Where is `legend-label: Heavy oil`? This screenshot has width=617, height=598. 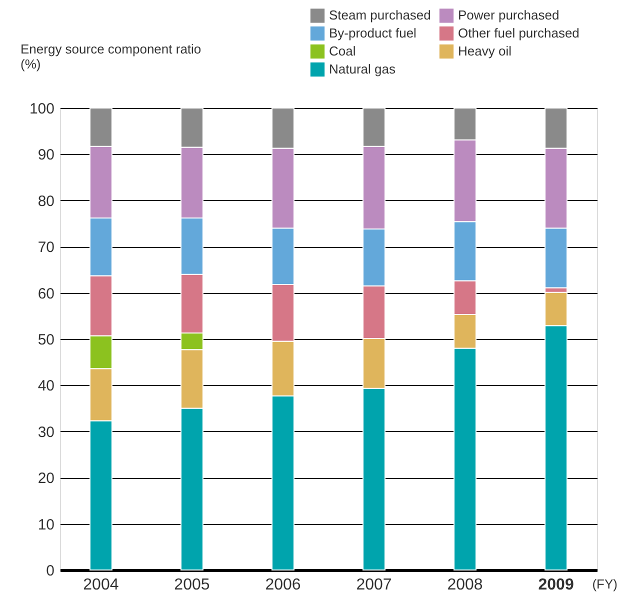
legend-label: Heavy oil is located at coordinates (485, 51).